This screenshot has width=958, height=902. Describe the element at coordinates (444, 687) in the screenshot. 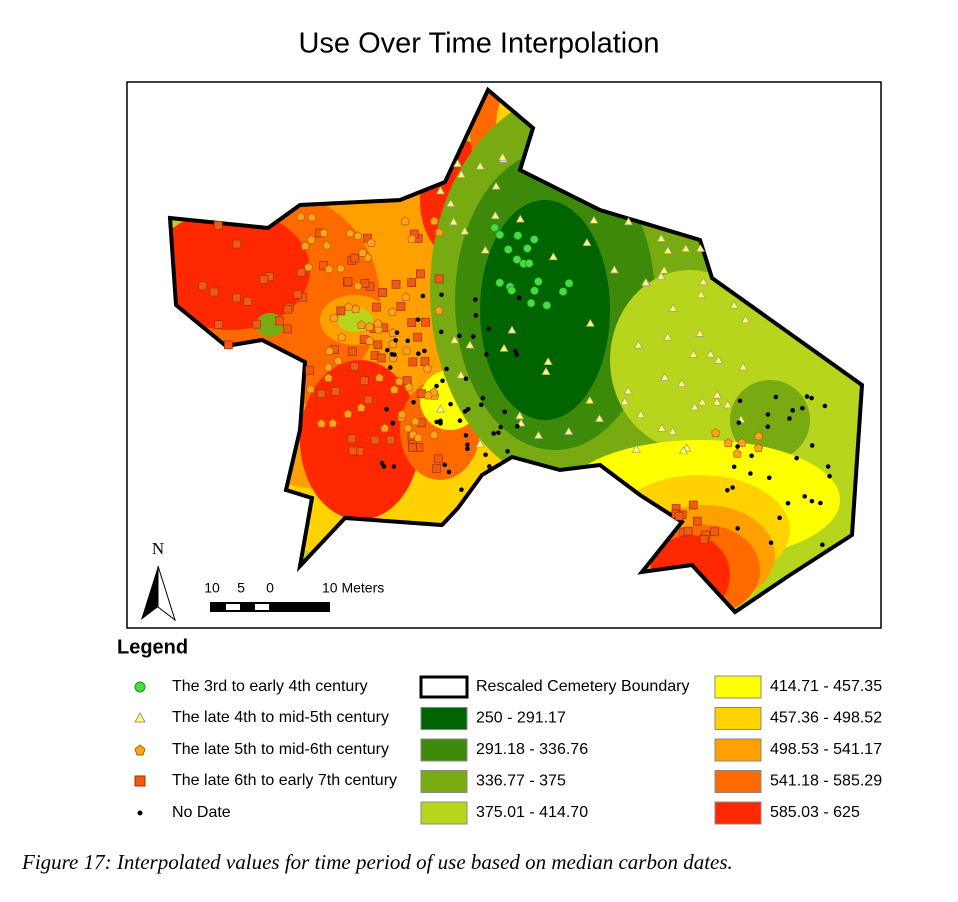

I see `boundary-swatch` at that location.